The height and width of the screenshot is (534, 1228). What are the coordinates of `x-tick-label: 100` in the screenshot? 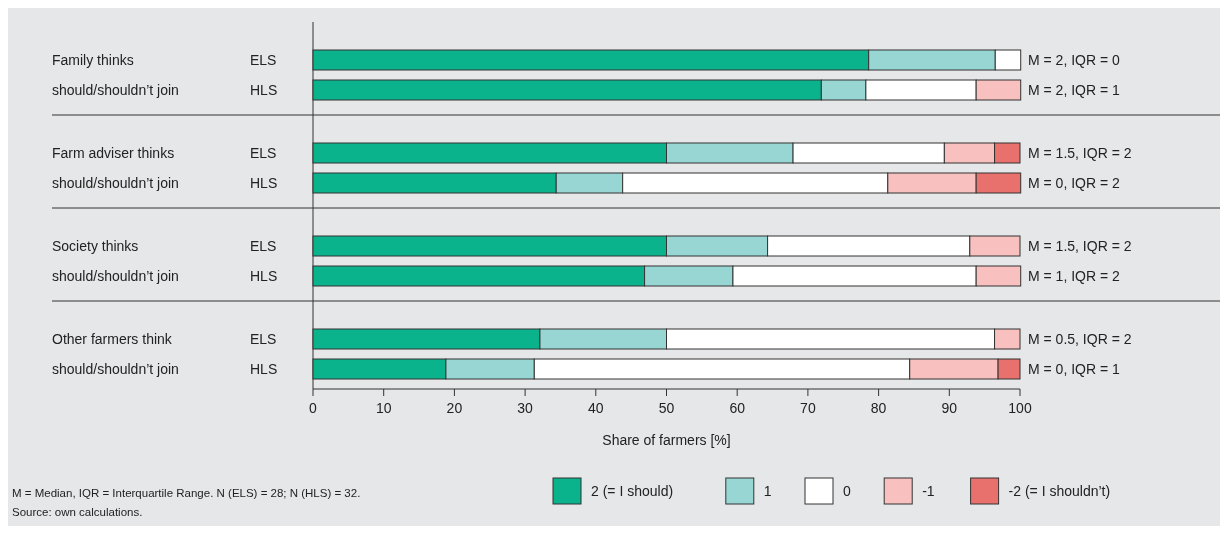 It's located at (1020, 408).